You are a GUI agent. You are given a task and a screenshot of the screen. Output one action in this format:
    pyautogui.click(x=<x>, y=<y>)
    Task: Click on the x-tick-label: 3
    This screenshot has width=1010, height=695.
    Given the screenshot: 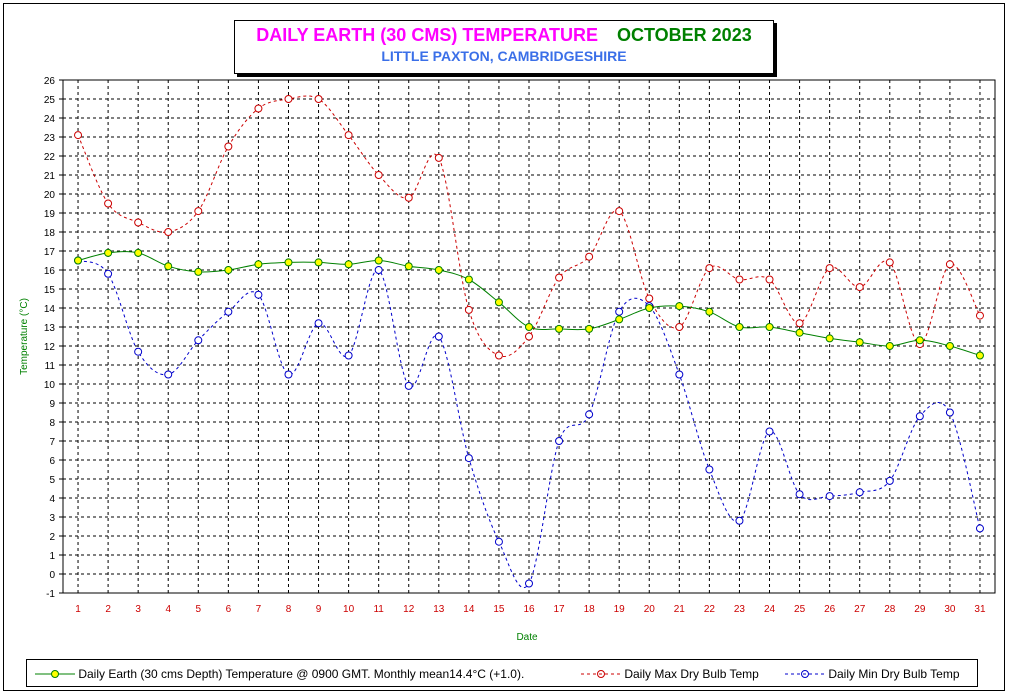 What is the action you would take?
    pyautogui.click(x=138, y=609)
    